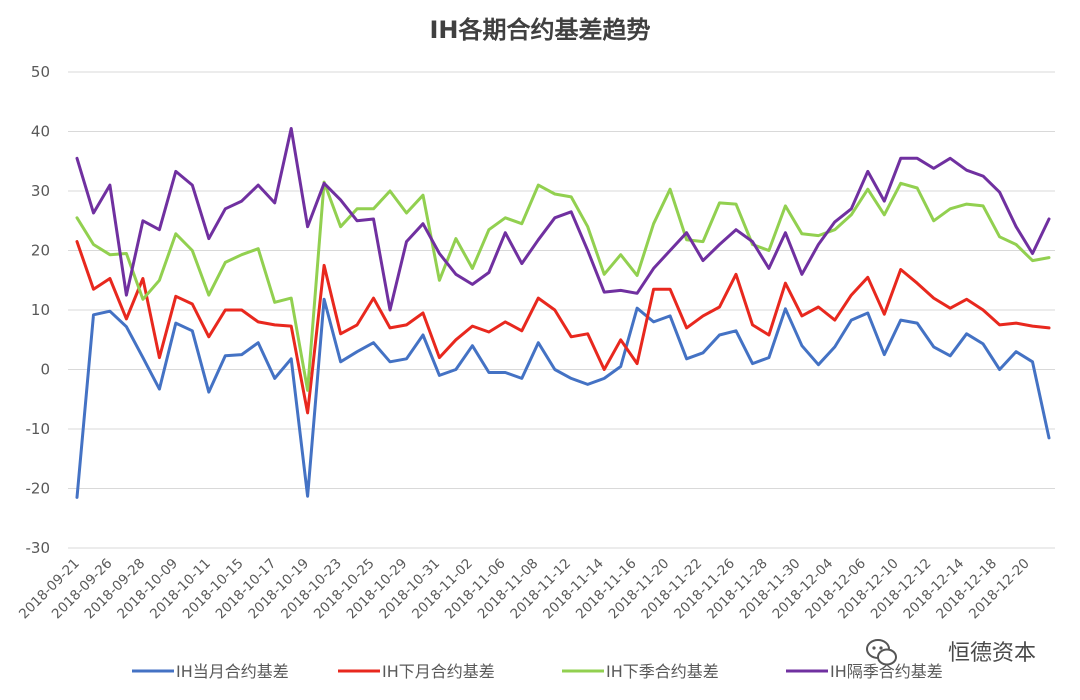  Describe the element at coordinates (40, 72) in the screenshot. I see `y-tick-label: 50` at that location.